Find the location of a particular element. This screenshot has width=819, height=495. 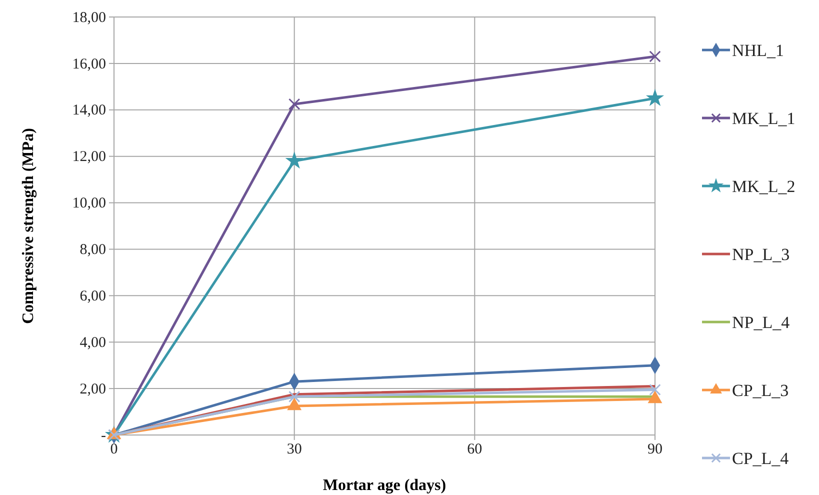

y-tick-label: 14,00 is located at coordinates (89, 110).